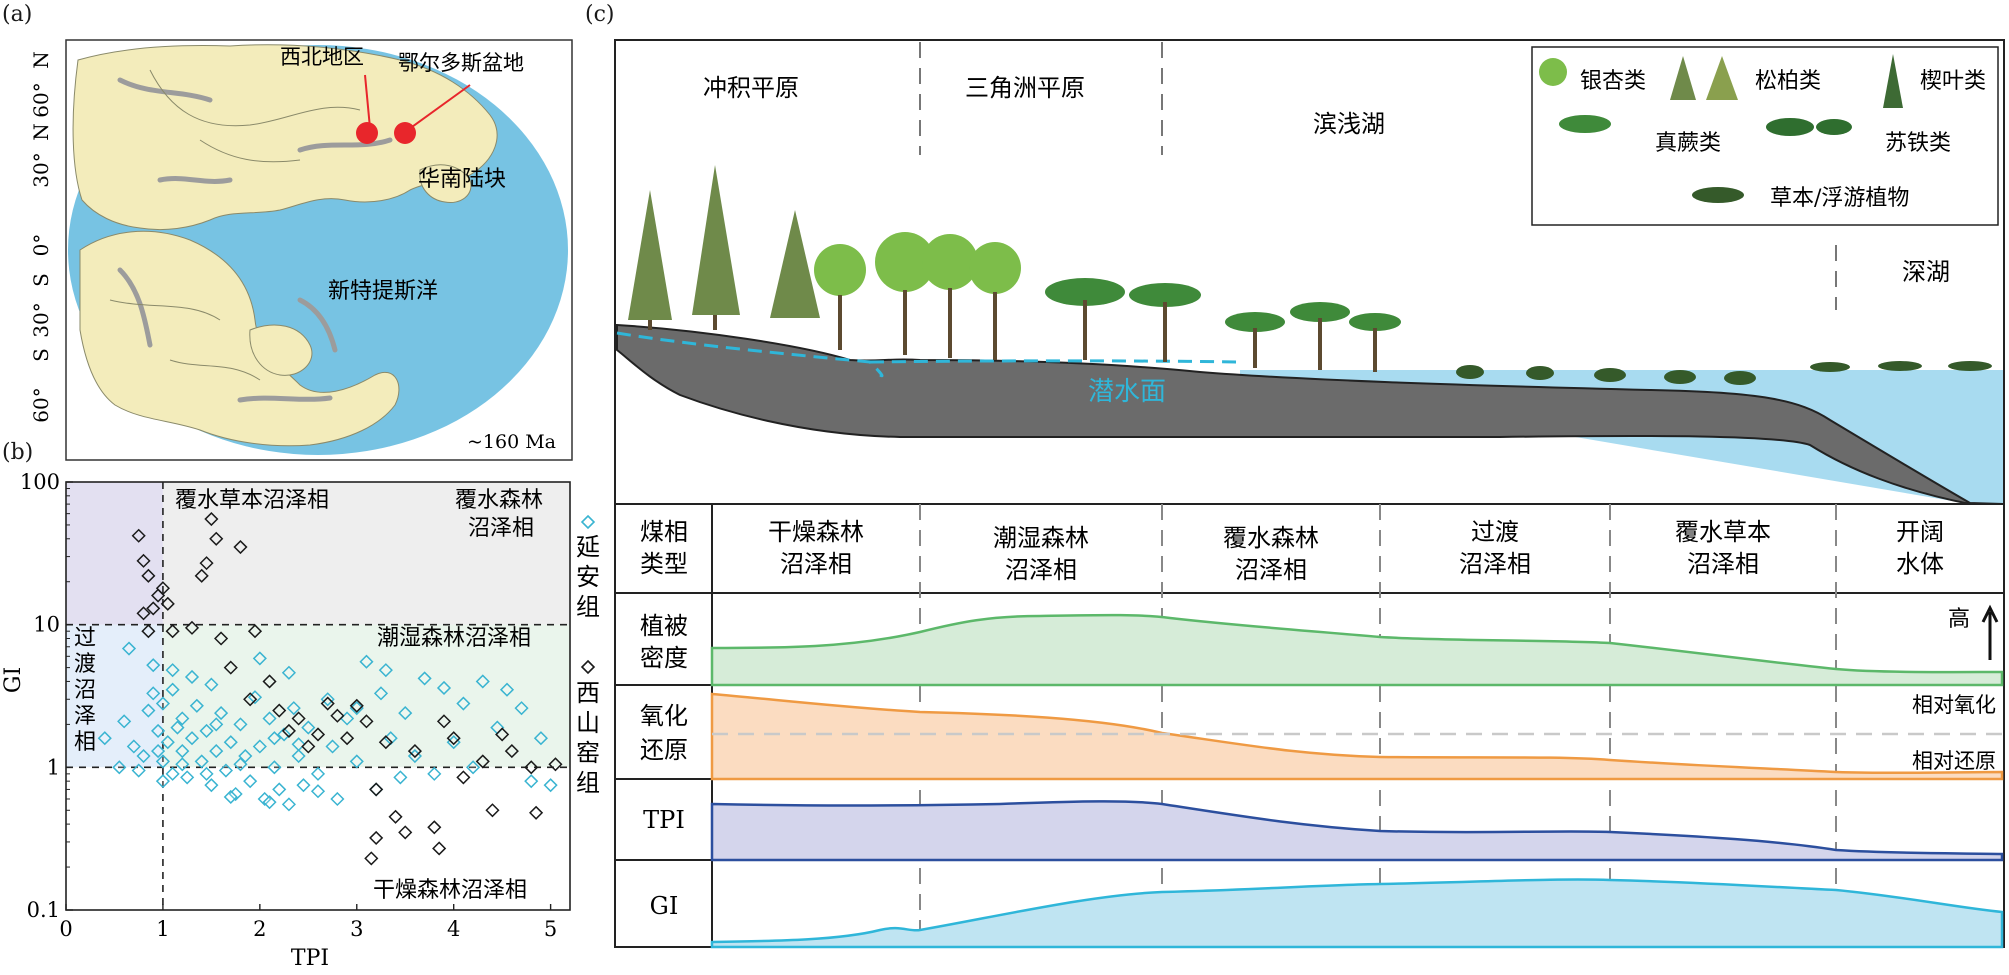 This screenshot has width=2009, height=975. Describe the element at coordinates (588, 522) in the screenshot. I see `legend-marker-yanan` at that location.